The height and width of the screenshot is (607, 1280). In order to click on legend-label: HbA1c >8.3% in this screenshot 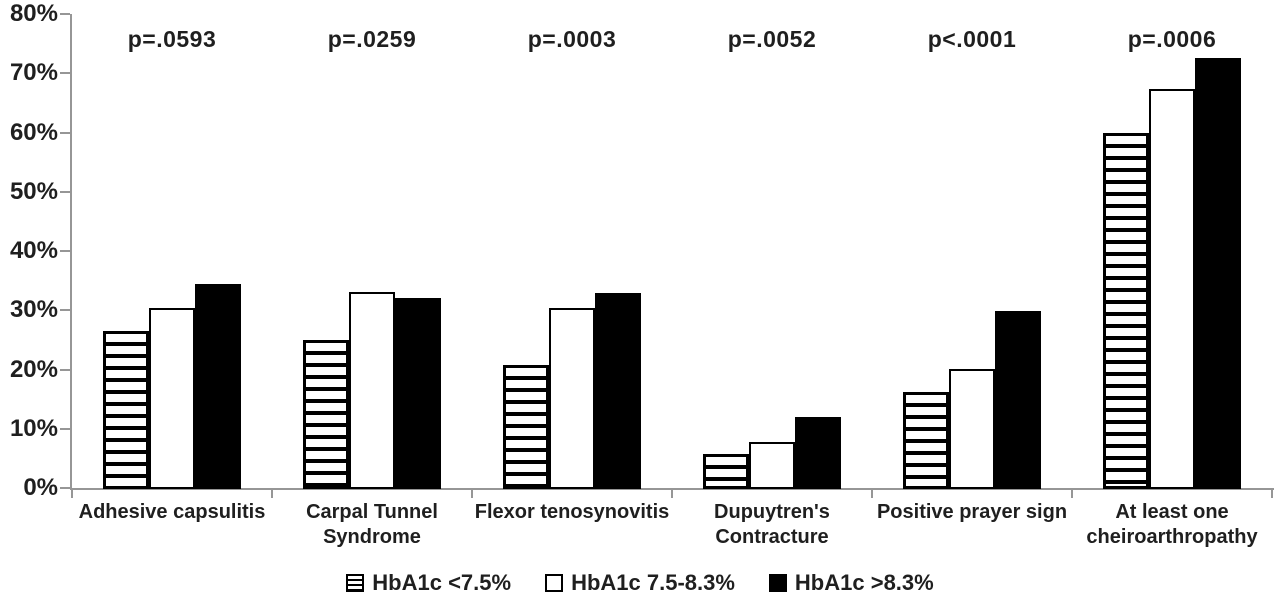, I will do `click(864, 582)`.